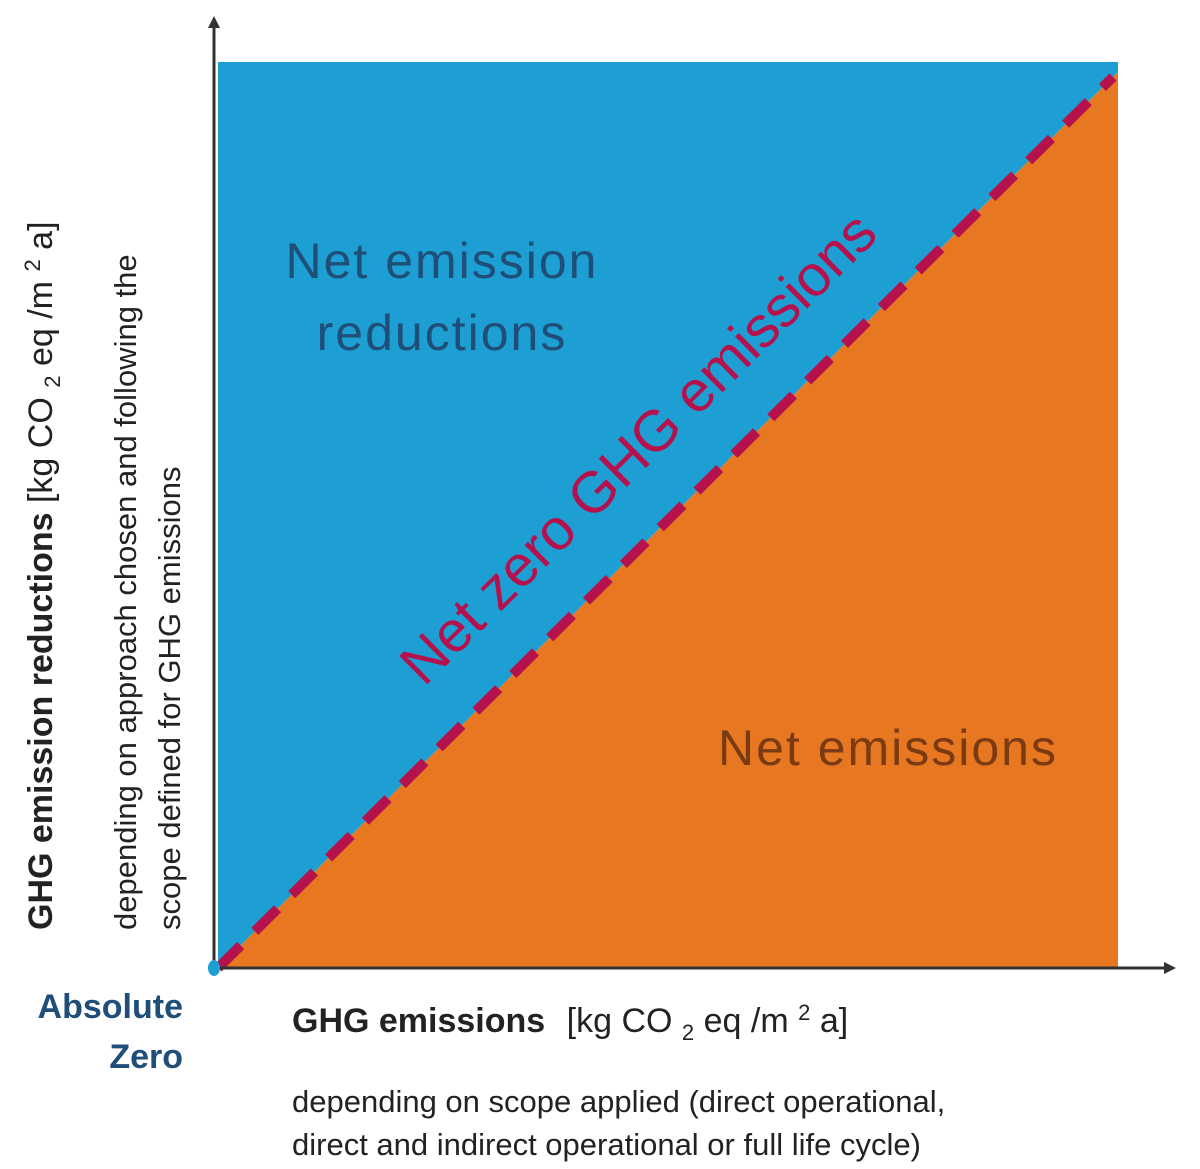 This screenshot has width=1200, height=1169. Describe the element at coordinates (169, 699) in the screenshot. I see `y-axis-note-line2: scope defined for GHG emissions` at that location.